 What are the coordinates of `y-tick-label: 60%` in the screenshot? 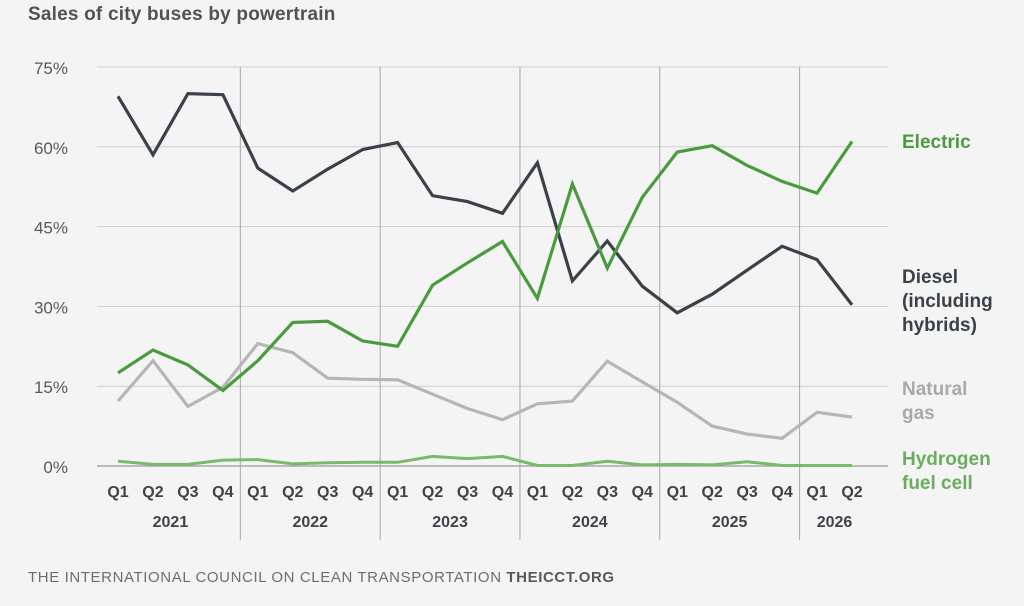 It's located at (51, 148).